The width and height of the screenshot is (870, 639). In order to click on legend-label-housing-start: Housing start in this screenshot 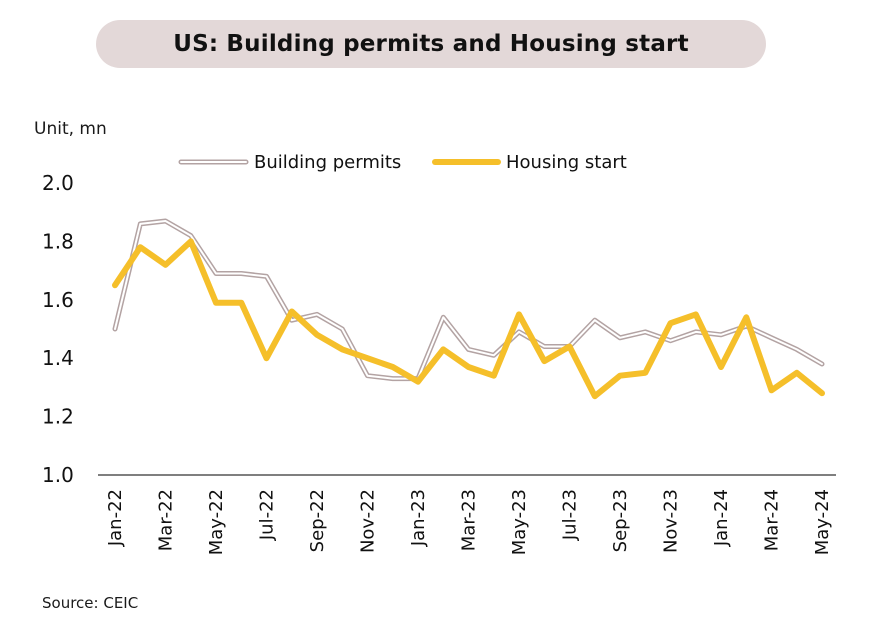, I will do `click(566, 162)`.